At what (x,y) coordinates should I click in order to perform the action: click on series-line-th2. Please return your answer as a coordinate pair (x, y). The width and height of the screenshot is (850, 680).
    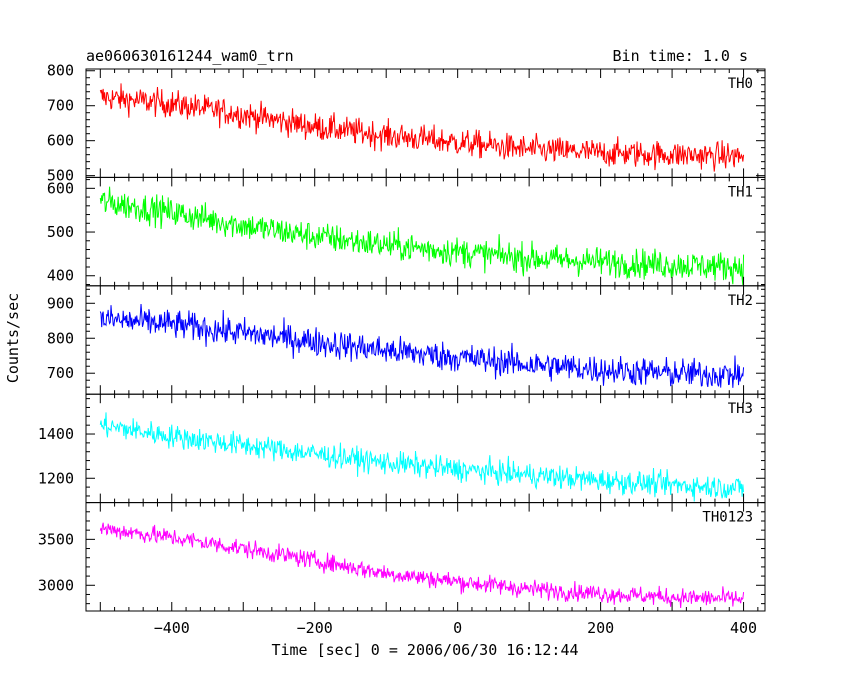
    Looking at the image, I should click on (422, 345).